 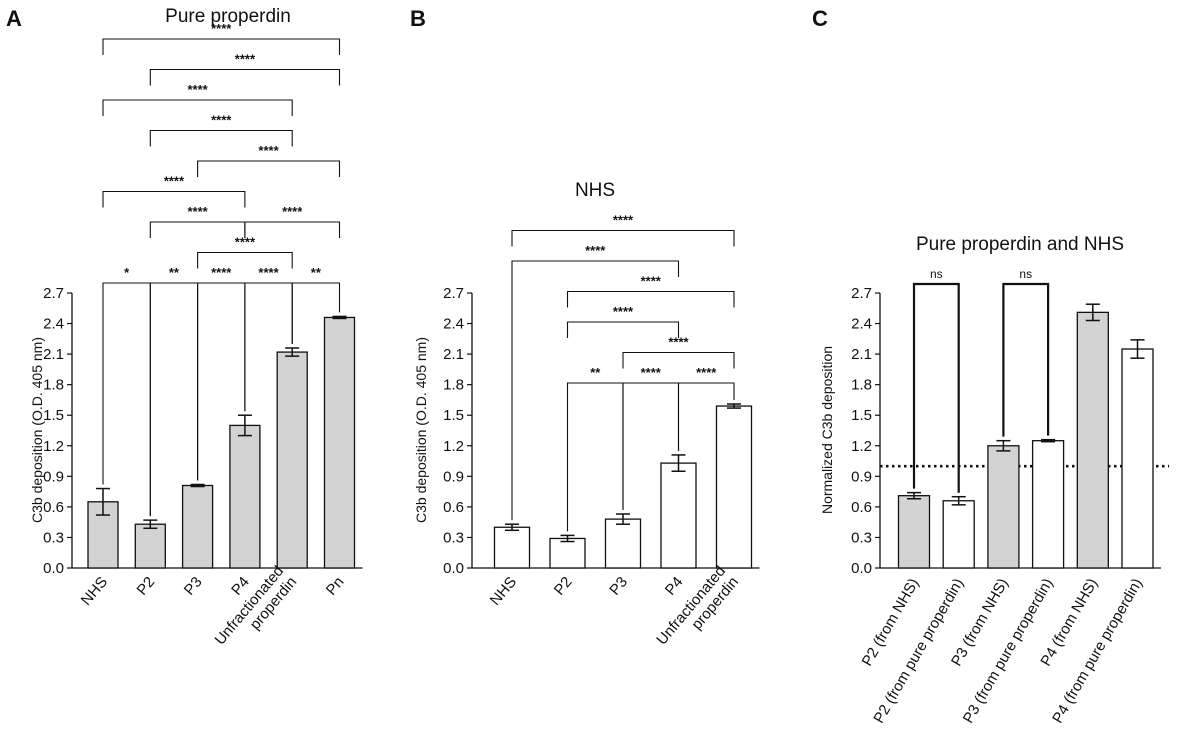 I want to click on panel-a-title: Pure properdin, so click(x=228, y=16).